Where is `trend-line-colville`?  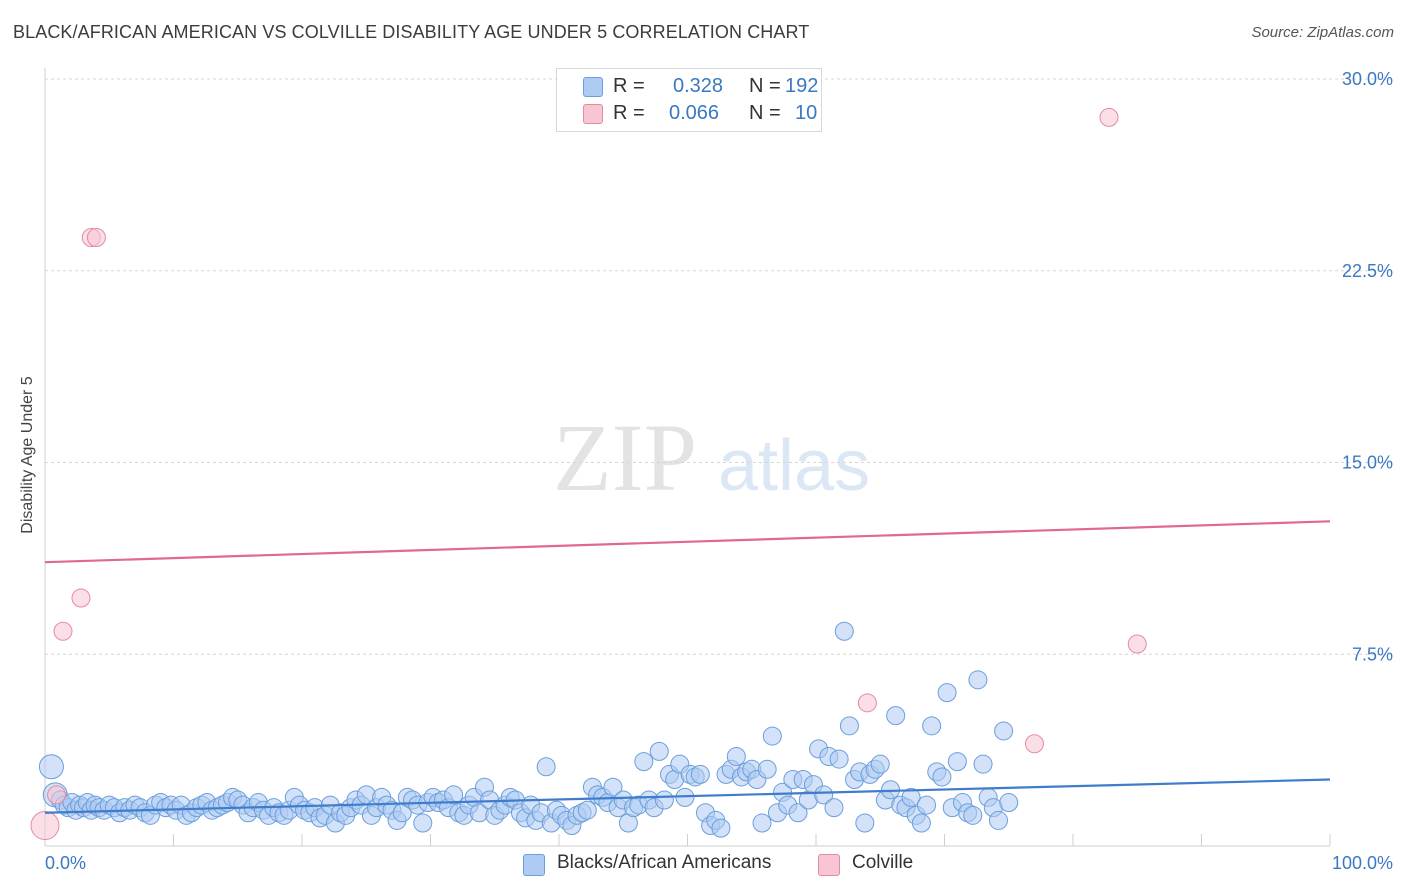
trend-line-colville is located at coordinates (687, 542).